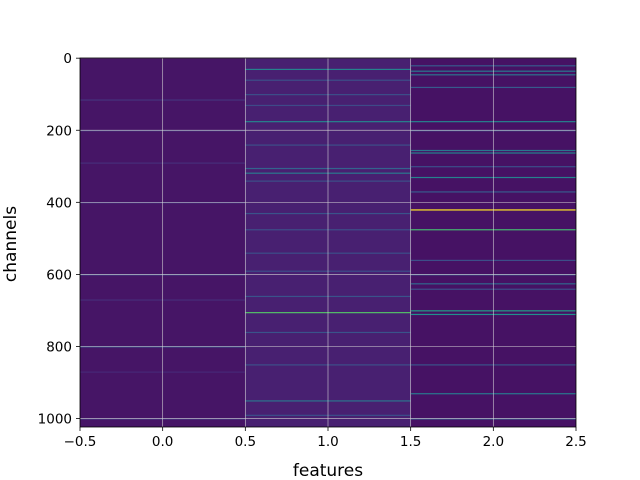 Image resolution: width=640 pixels, height=480 pixels. What do you see at coordinates (59, 131) in the screenshot?
I see `y-tick-label: 200` at bounding box center [59, 131].